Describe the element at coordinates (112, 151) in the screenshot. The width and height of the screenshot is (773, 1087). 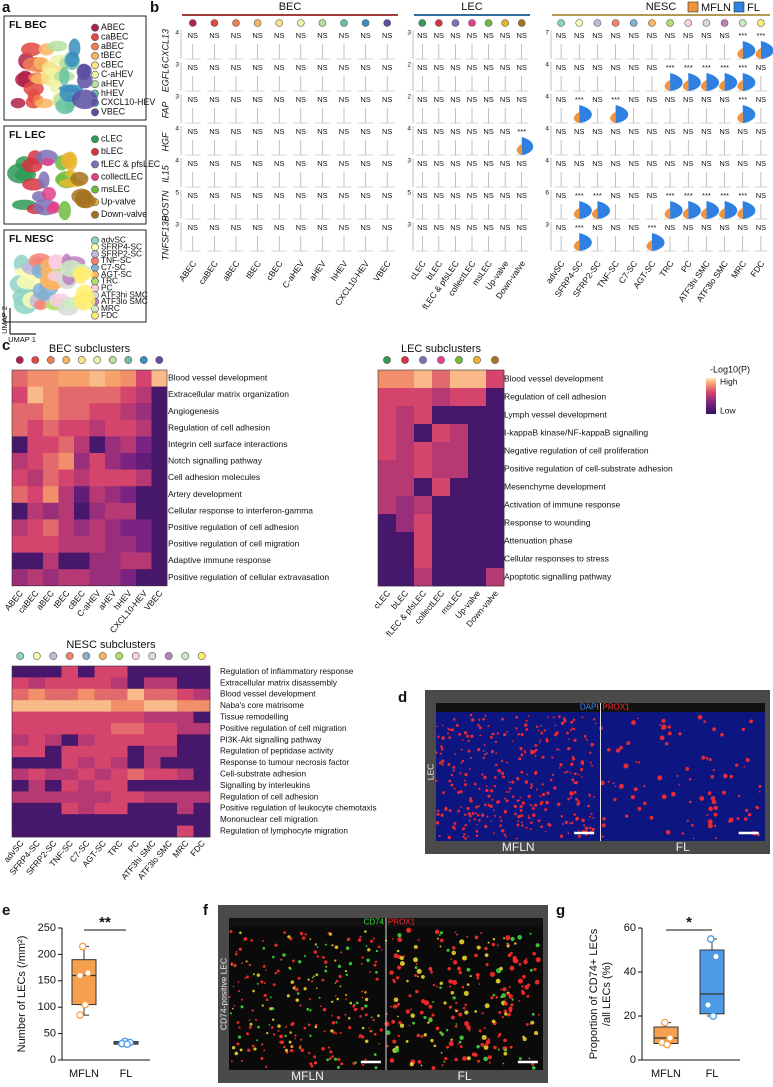
I see `legend-label: bLEC` at that location.